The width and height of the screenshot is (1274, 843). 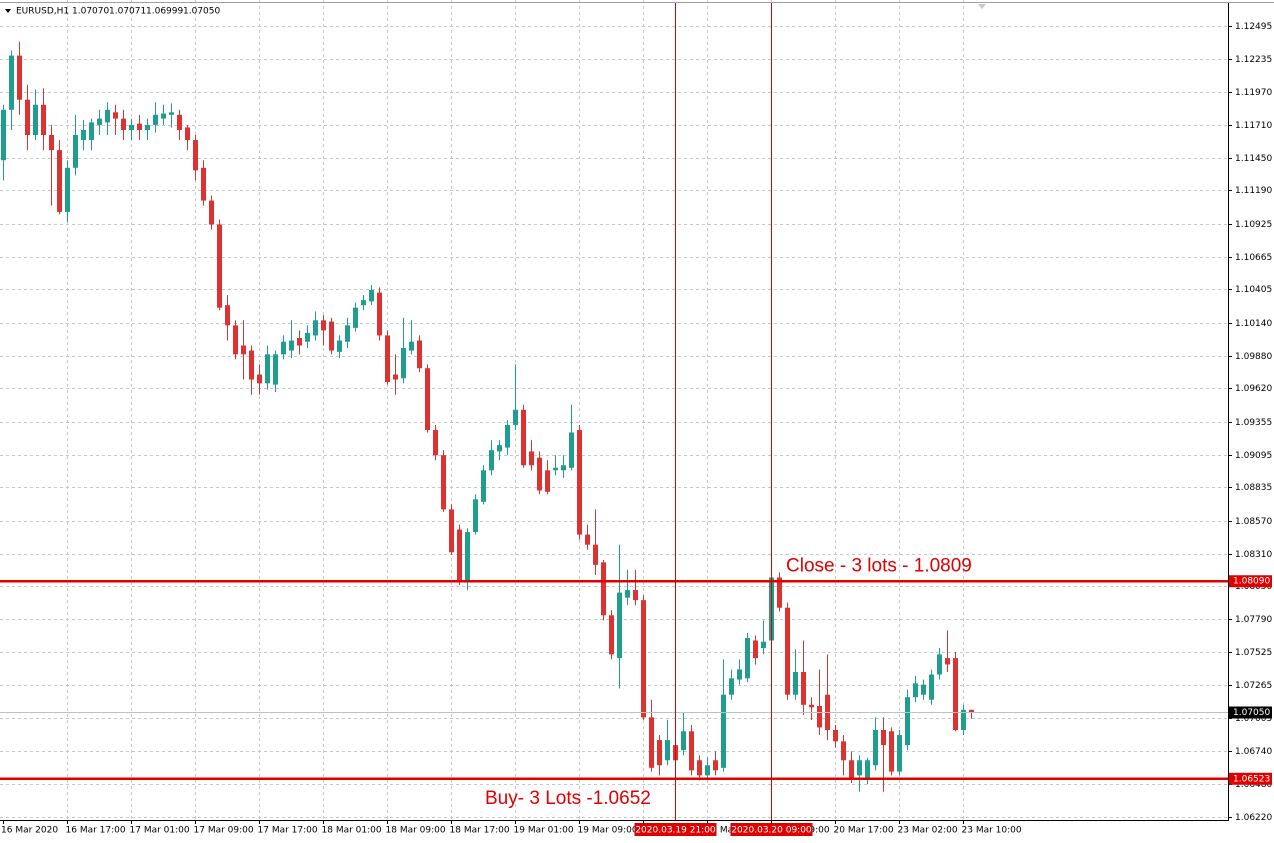 What do you see at coordinates (1253, 555) in the screenshot?
I see `y-tick-label: 1.08310` at bounding box center [1253, 555].